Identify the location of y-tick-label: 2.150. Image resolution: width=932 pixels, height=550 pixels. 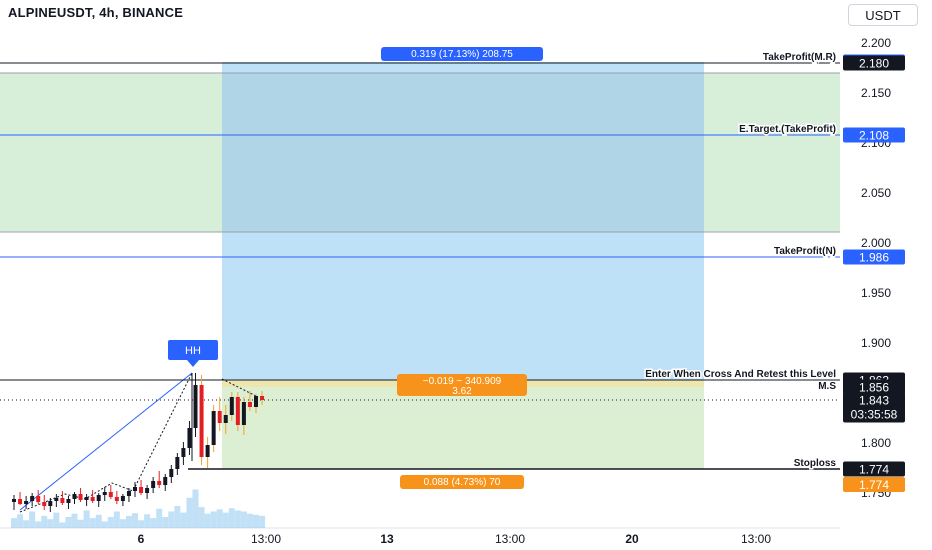
(876, 93).